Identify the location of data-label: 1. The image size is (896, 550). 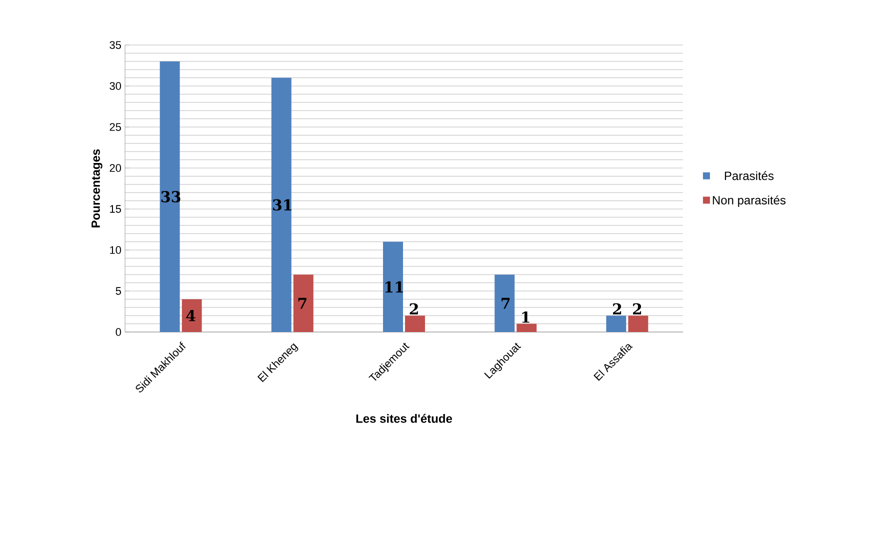
(526, 317).